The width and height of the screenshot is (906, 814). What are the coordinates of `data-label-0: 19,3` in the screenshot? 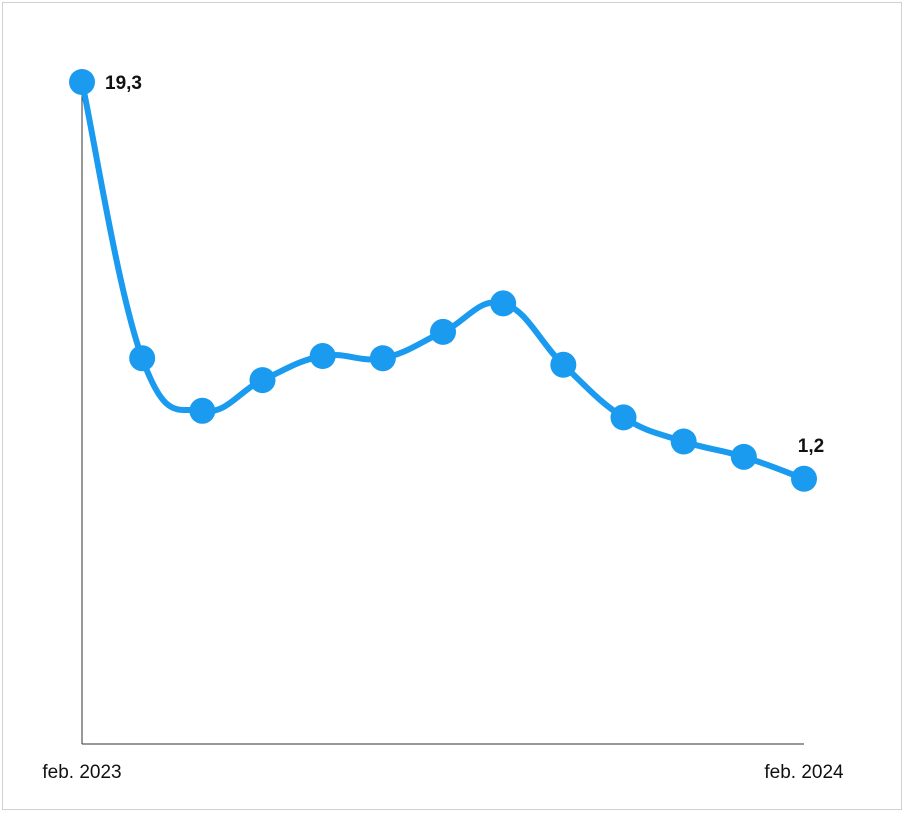 It's located at (123, 83).